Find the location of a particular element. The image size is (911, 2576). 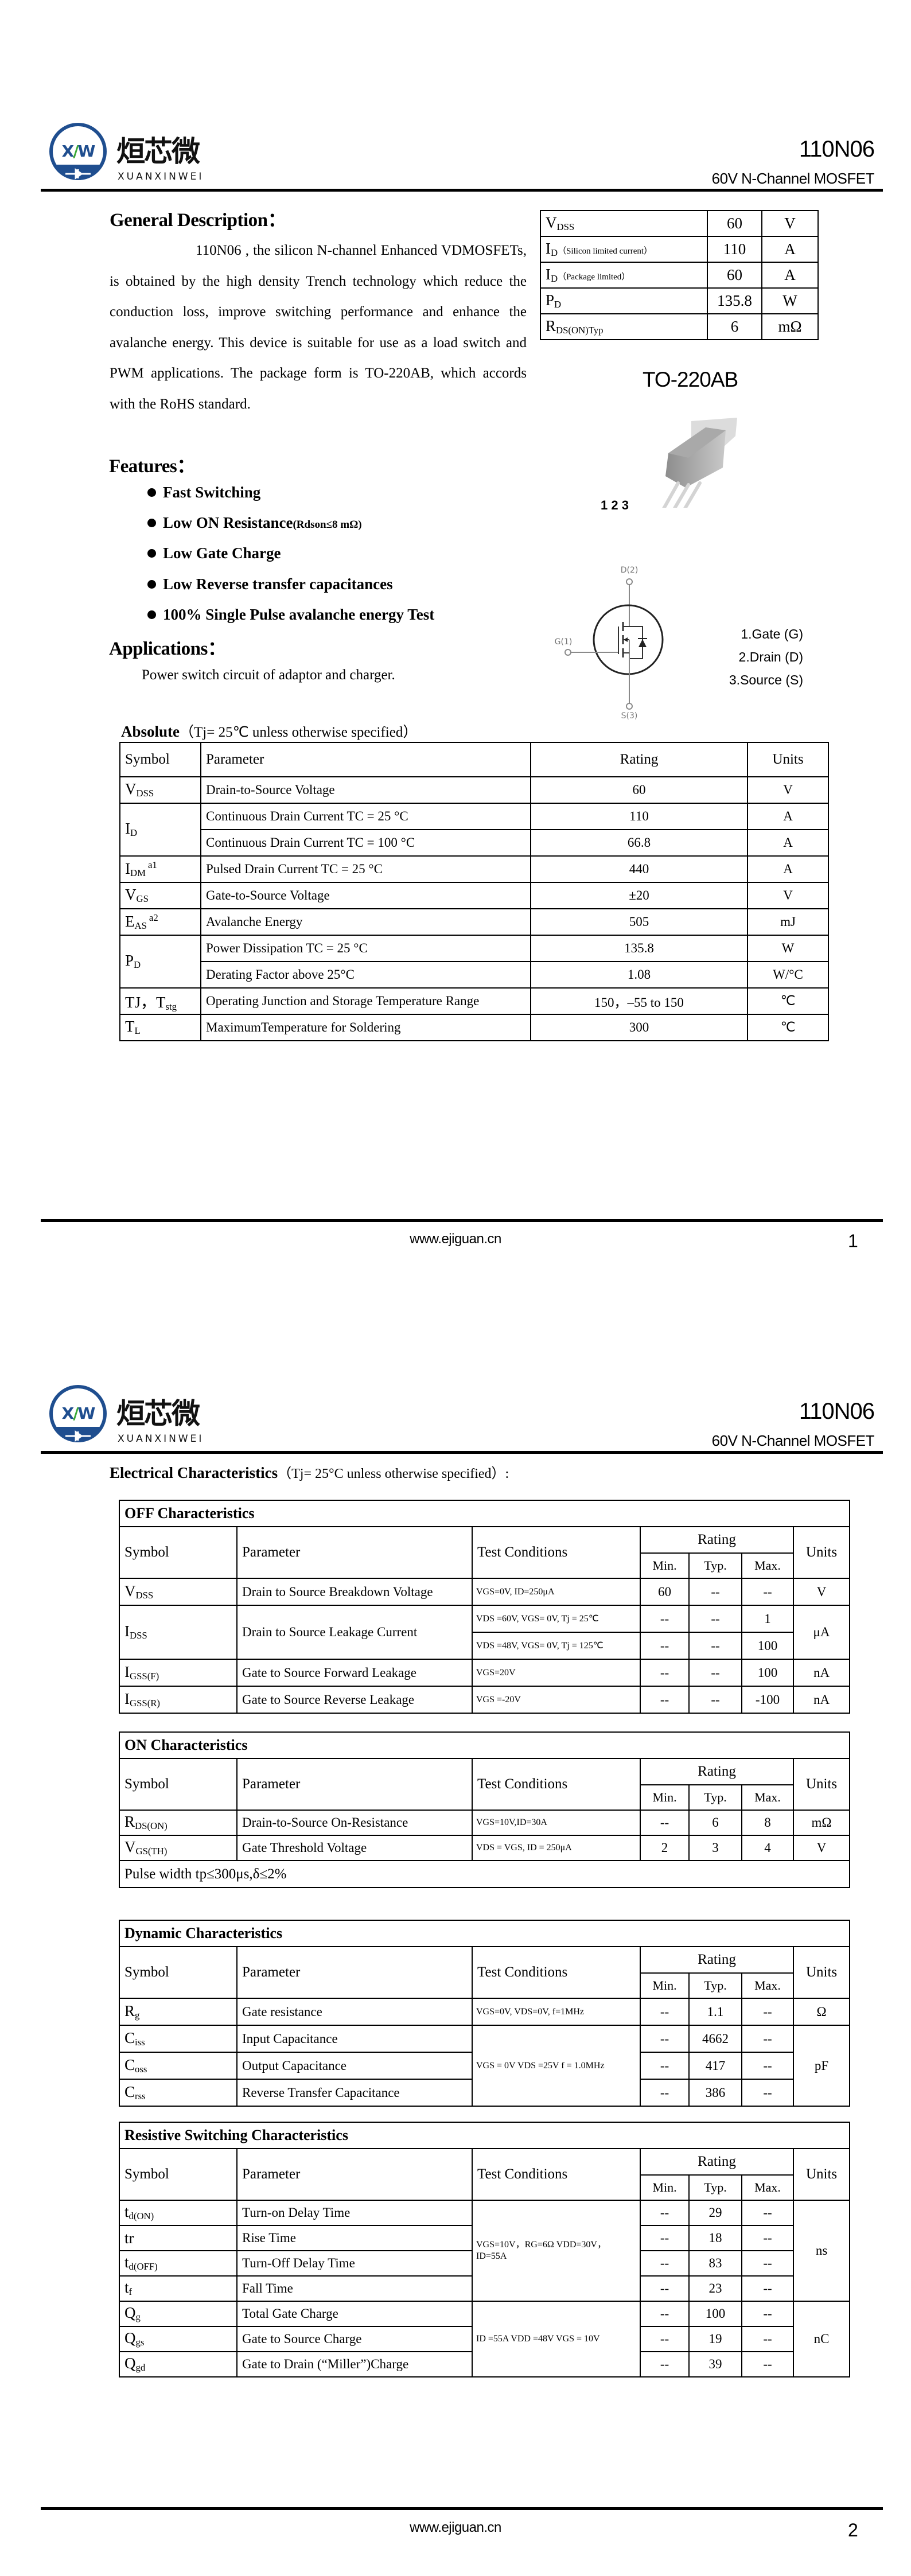

key-spec-symbol: ID（Silicon limited current） is located at coordinates (624, 249).